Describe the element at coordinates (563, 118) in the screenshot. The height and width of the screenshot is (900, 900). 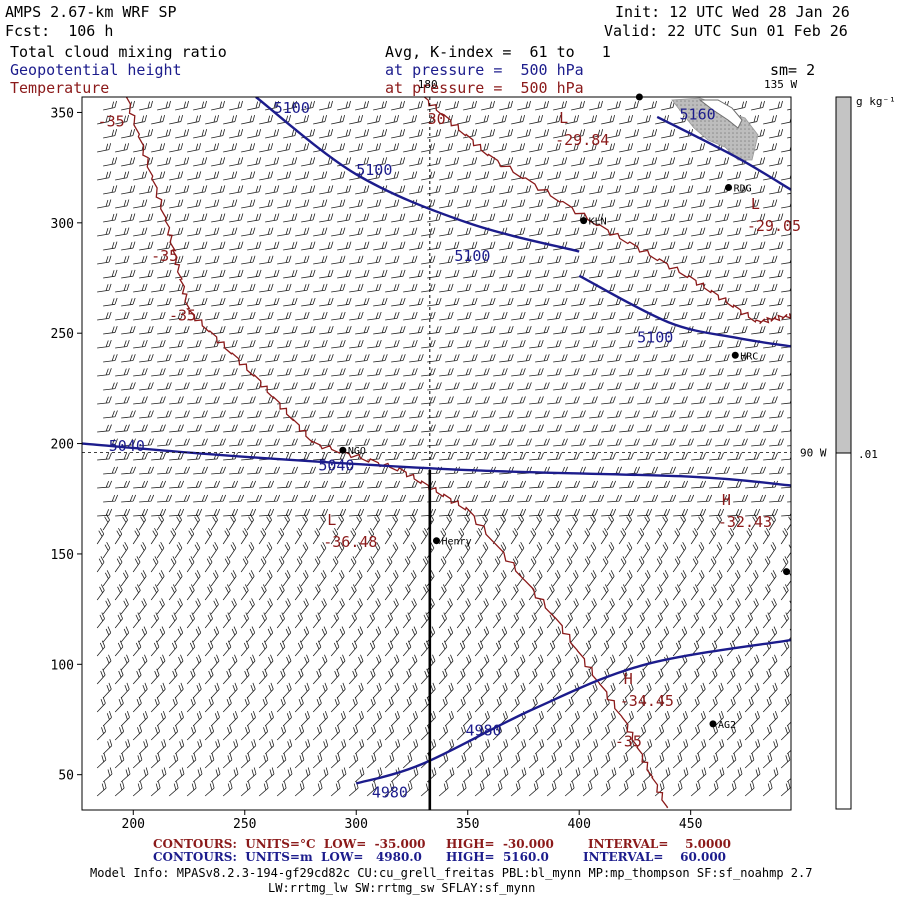
I see `low-marker: L` at that location.